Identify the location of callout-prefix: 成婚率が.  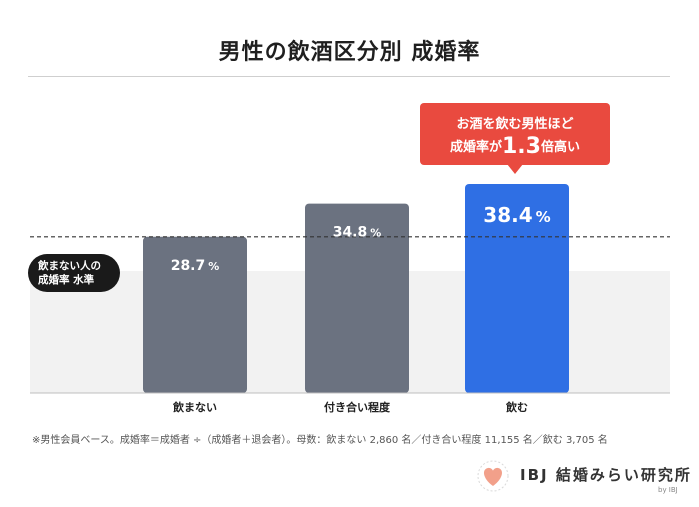
(475, 147).